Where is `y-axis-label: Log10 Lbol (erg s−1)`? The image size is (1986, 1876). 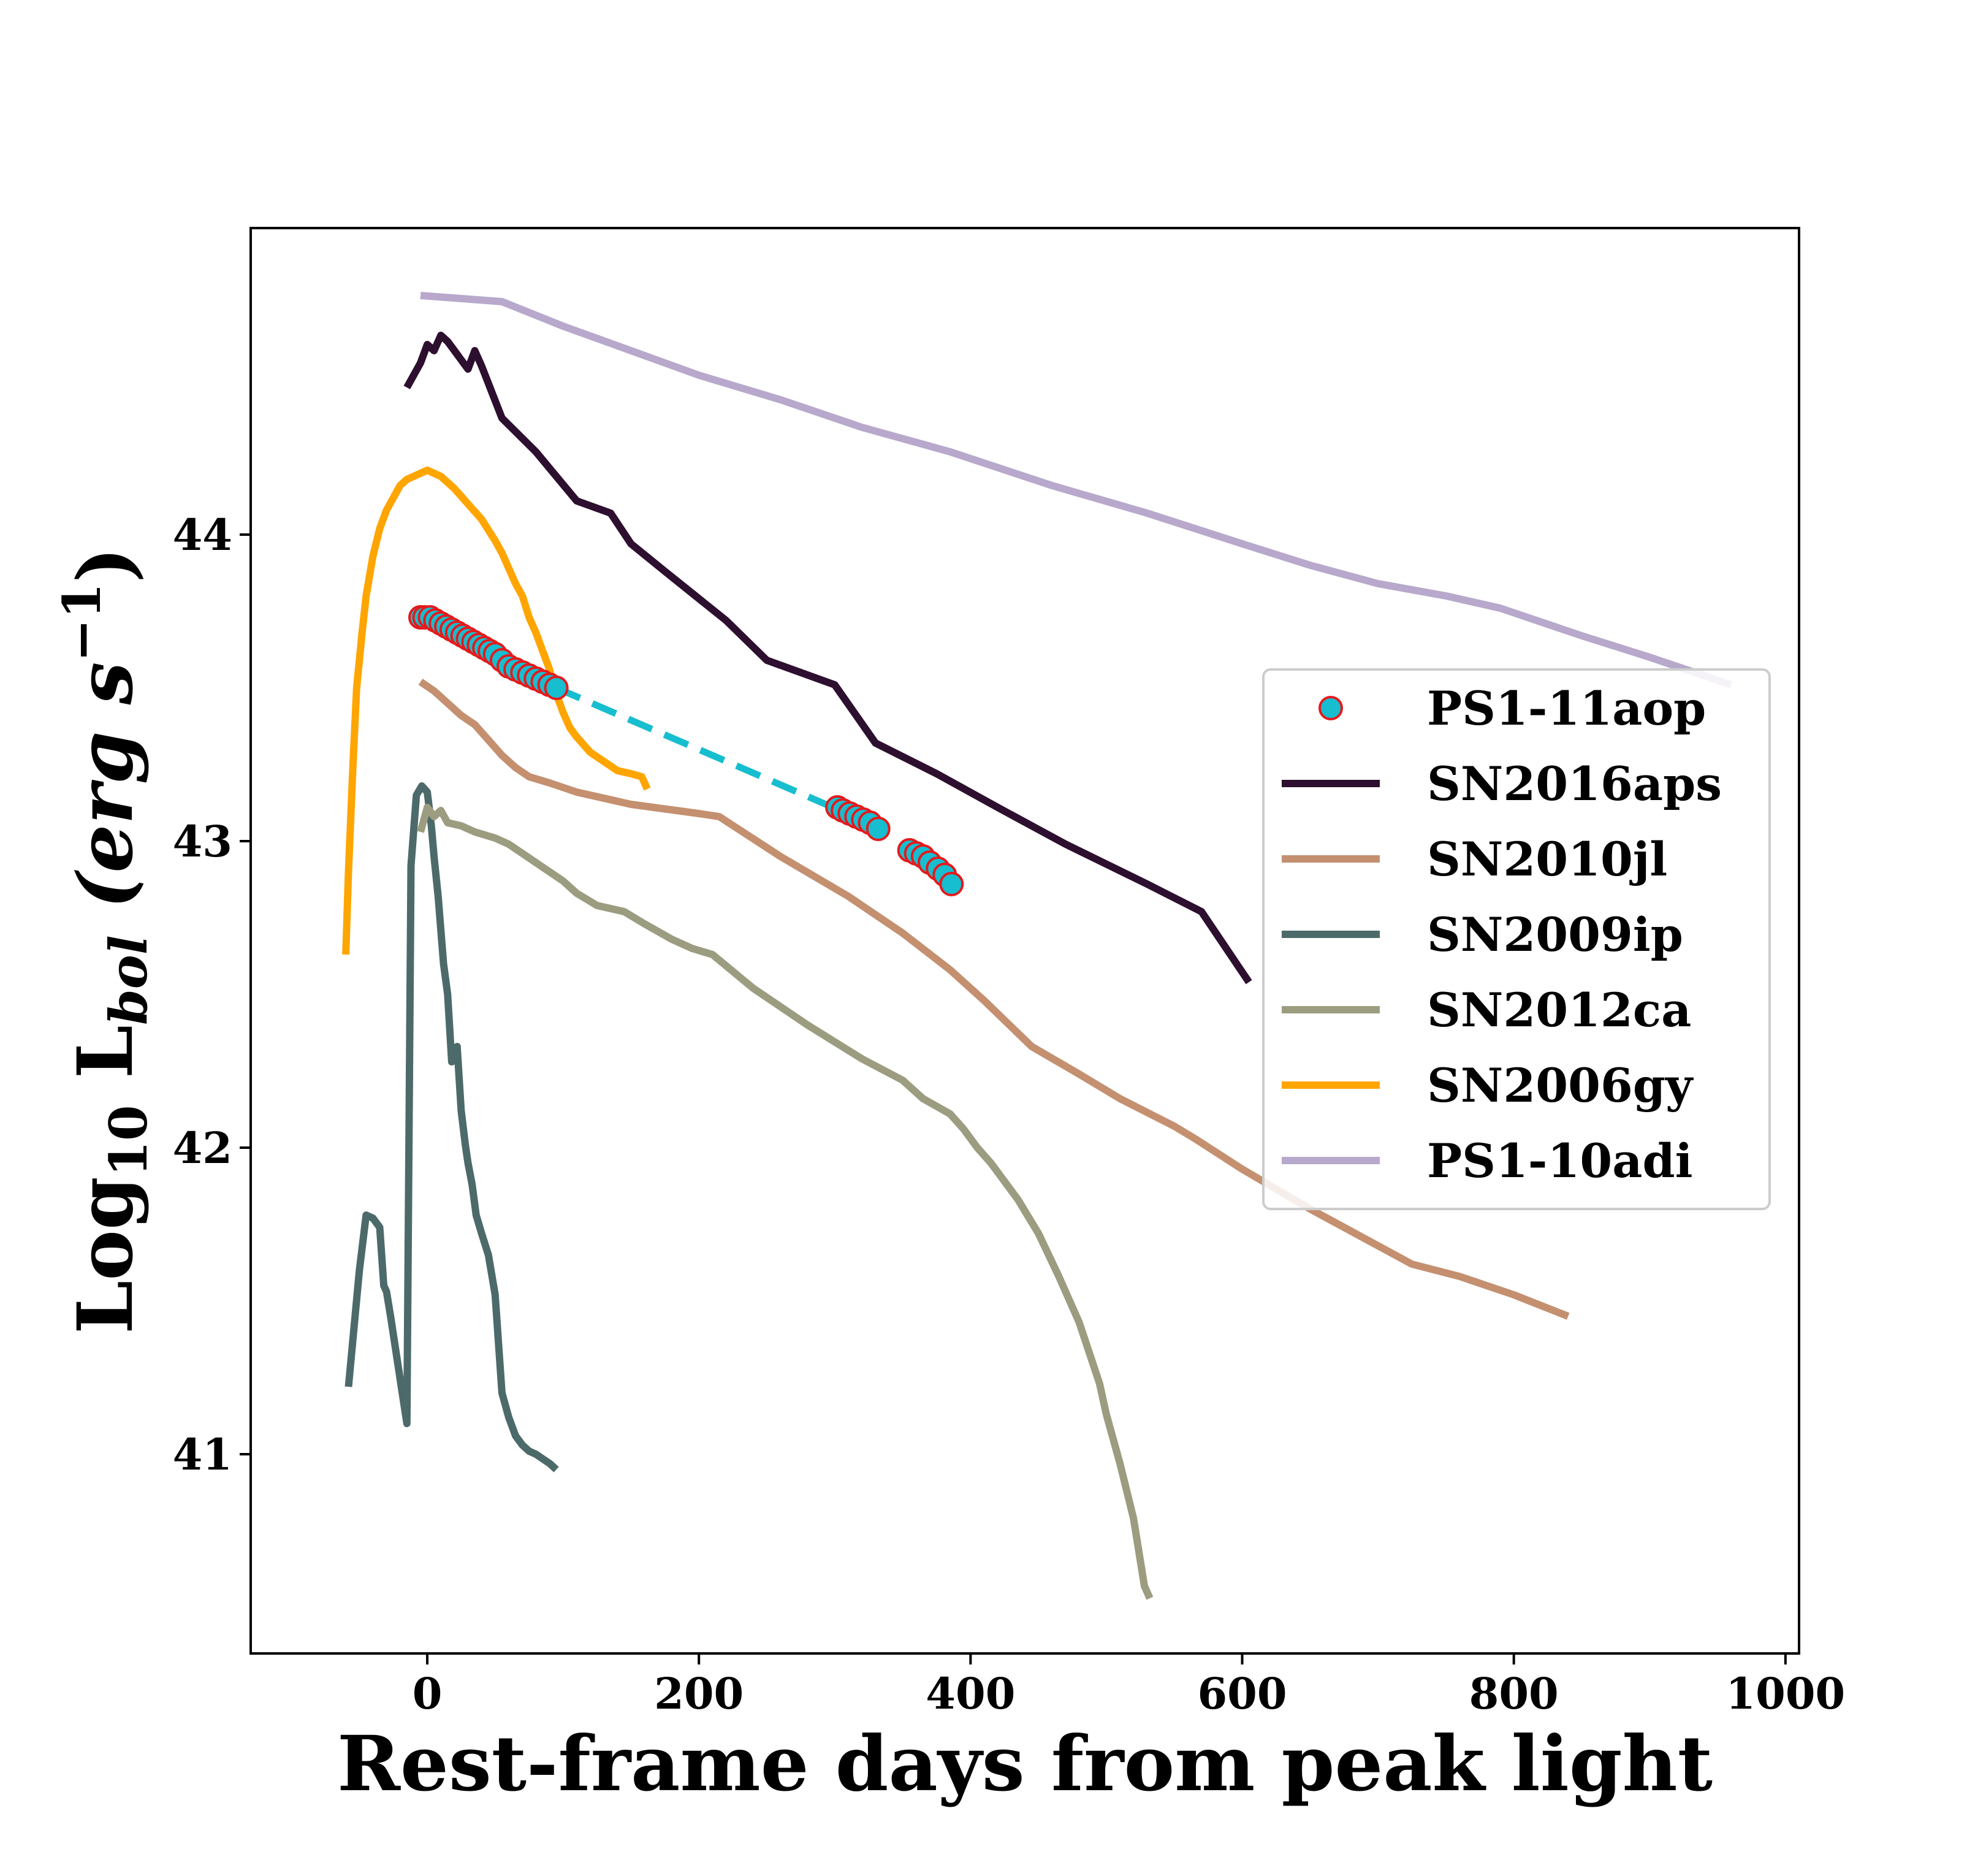 y-axis-label: Log10 Lbol (erg s−1) is located at coordinates (105, 941).